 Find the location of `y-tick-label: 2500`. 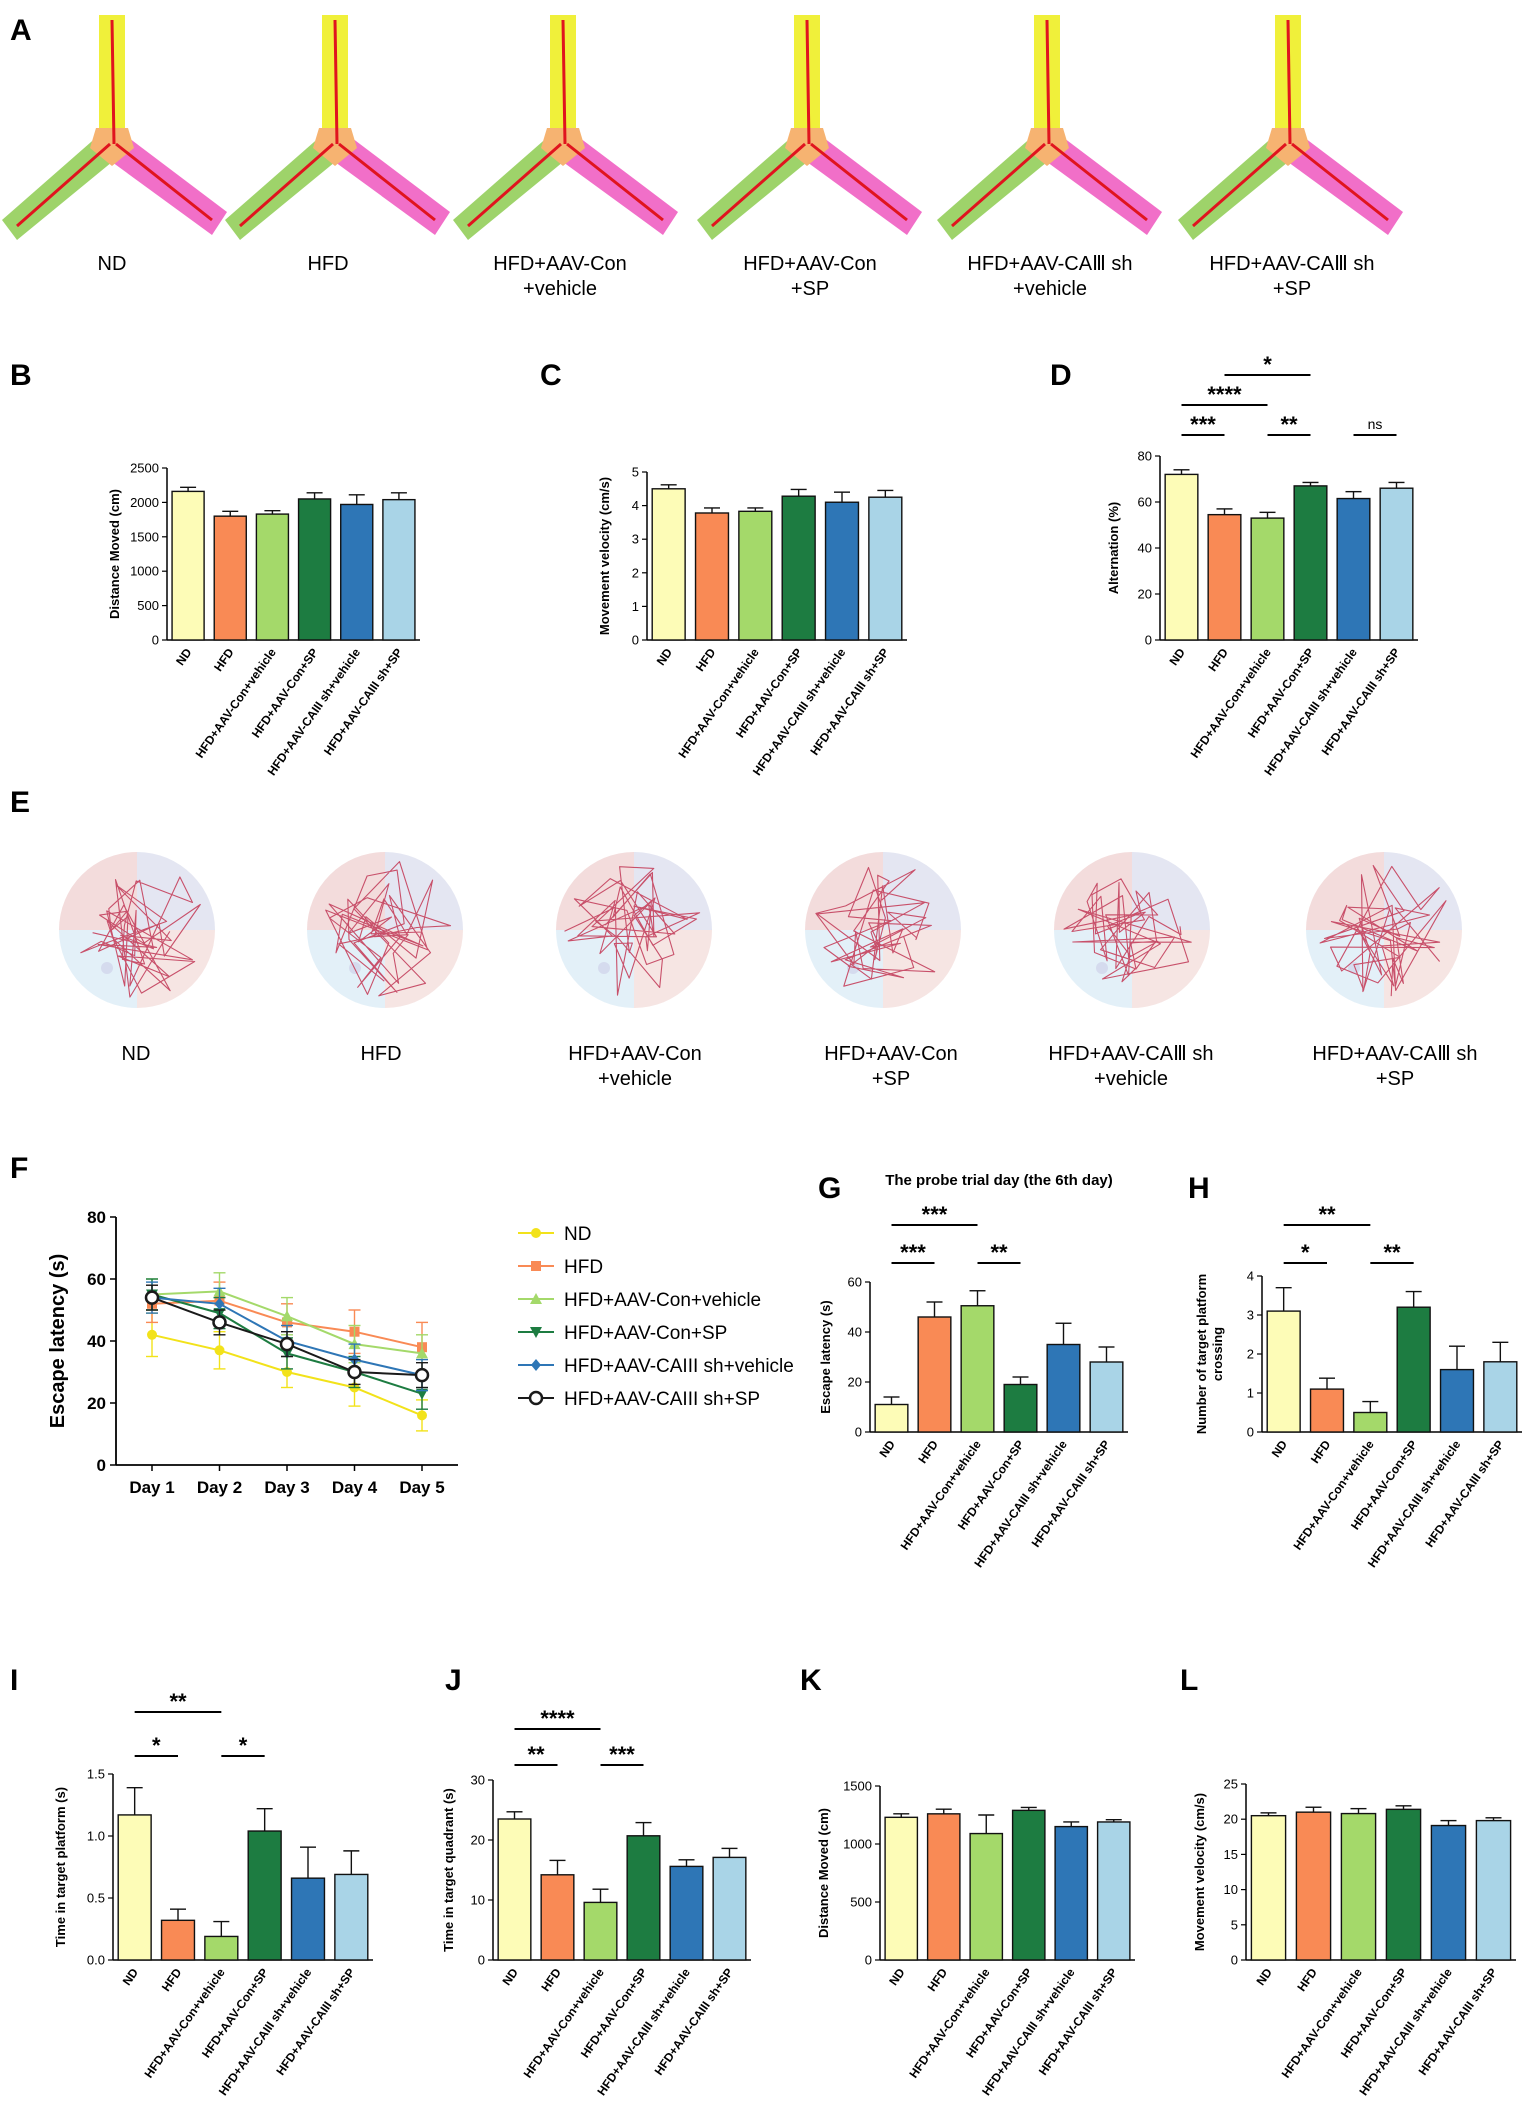

y-tick-label: 2500 is located at coordinates (144, 468).